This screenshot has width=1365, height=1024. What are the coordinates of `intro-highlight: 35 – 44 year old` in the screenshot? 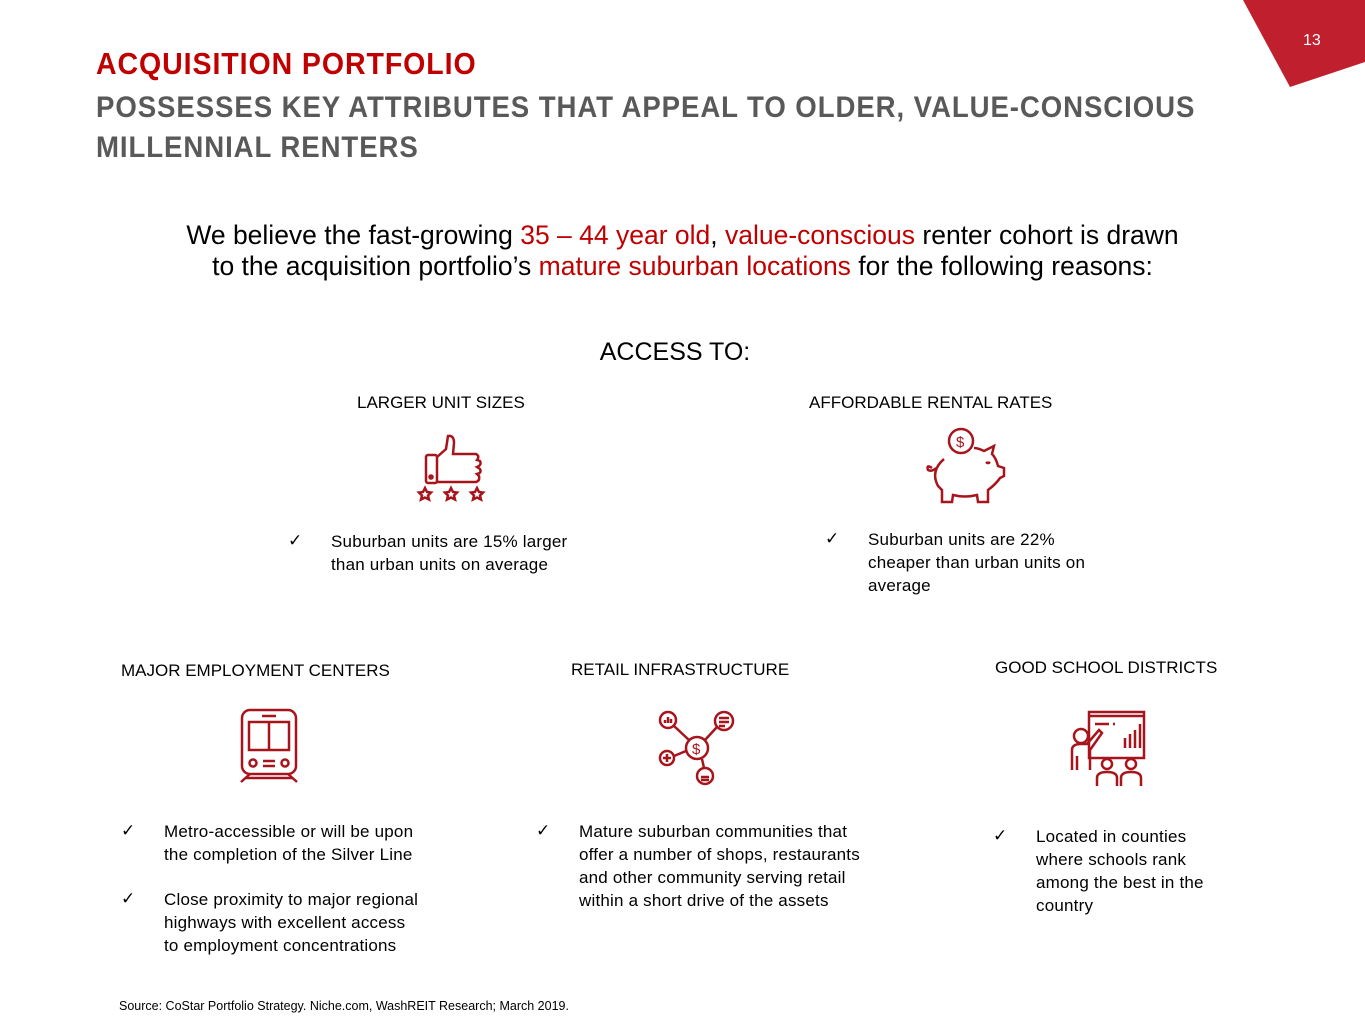 It's located at (615, 235).